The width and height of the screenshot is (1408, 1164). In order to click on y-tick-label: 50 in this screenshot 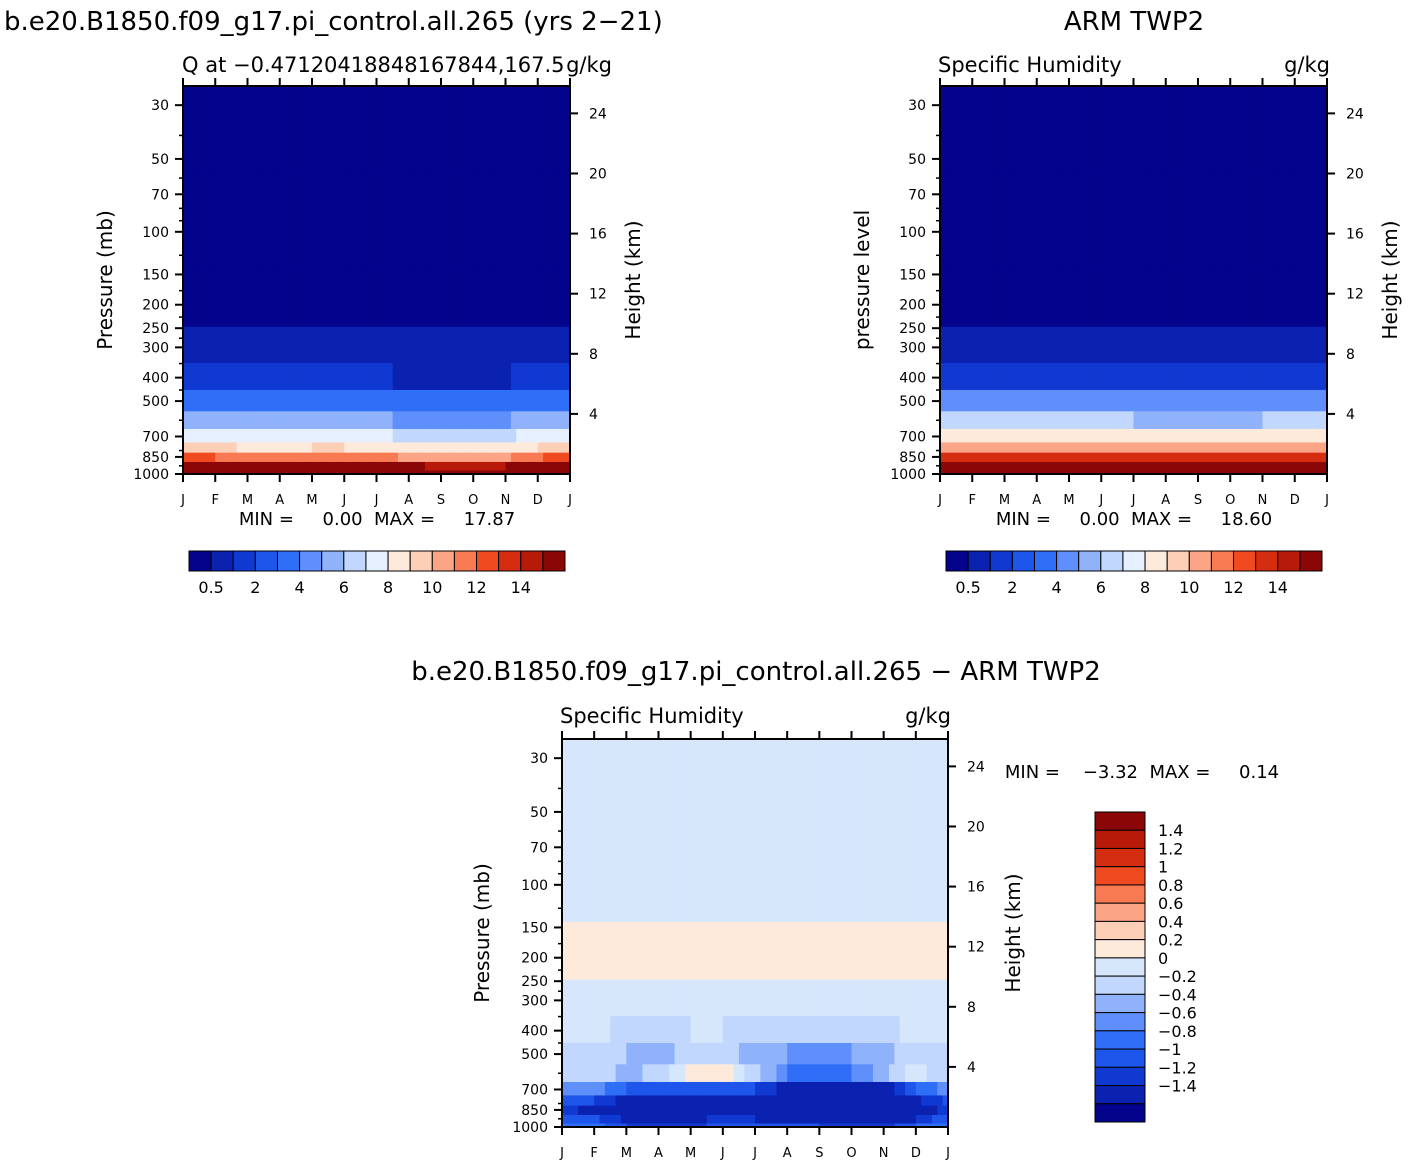, I will do `click(539, 813)`.